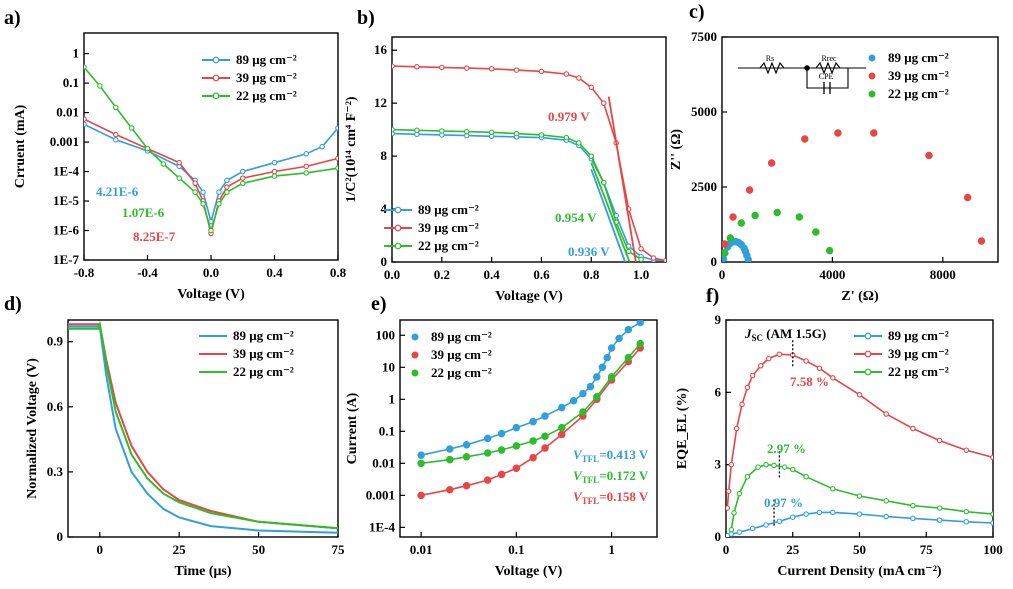 The width and height of the screenshot is (1013, 589). Describe the element at coordinates (55, 341) in the screenshot. I see `y-tick-label: 0.9` at that location.